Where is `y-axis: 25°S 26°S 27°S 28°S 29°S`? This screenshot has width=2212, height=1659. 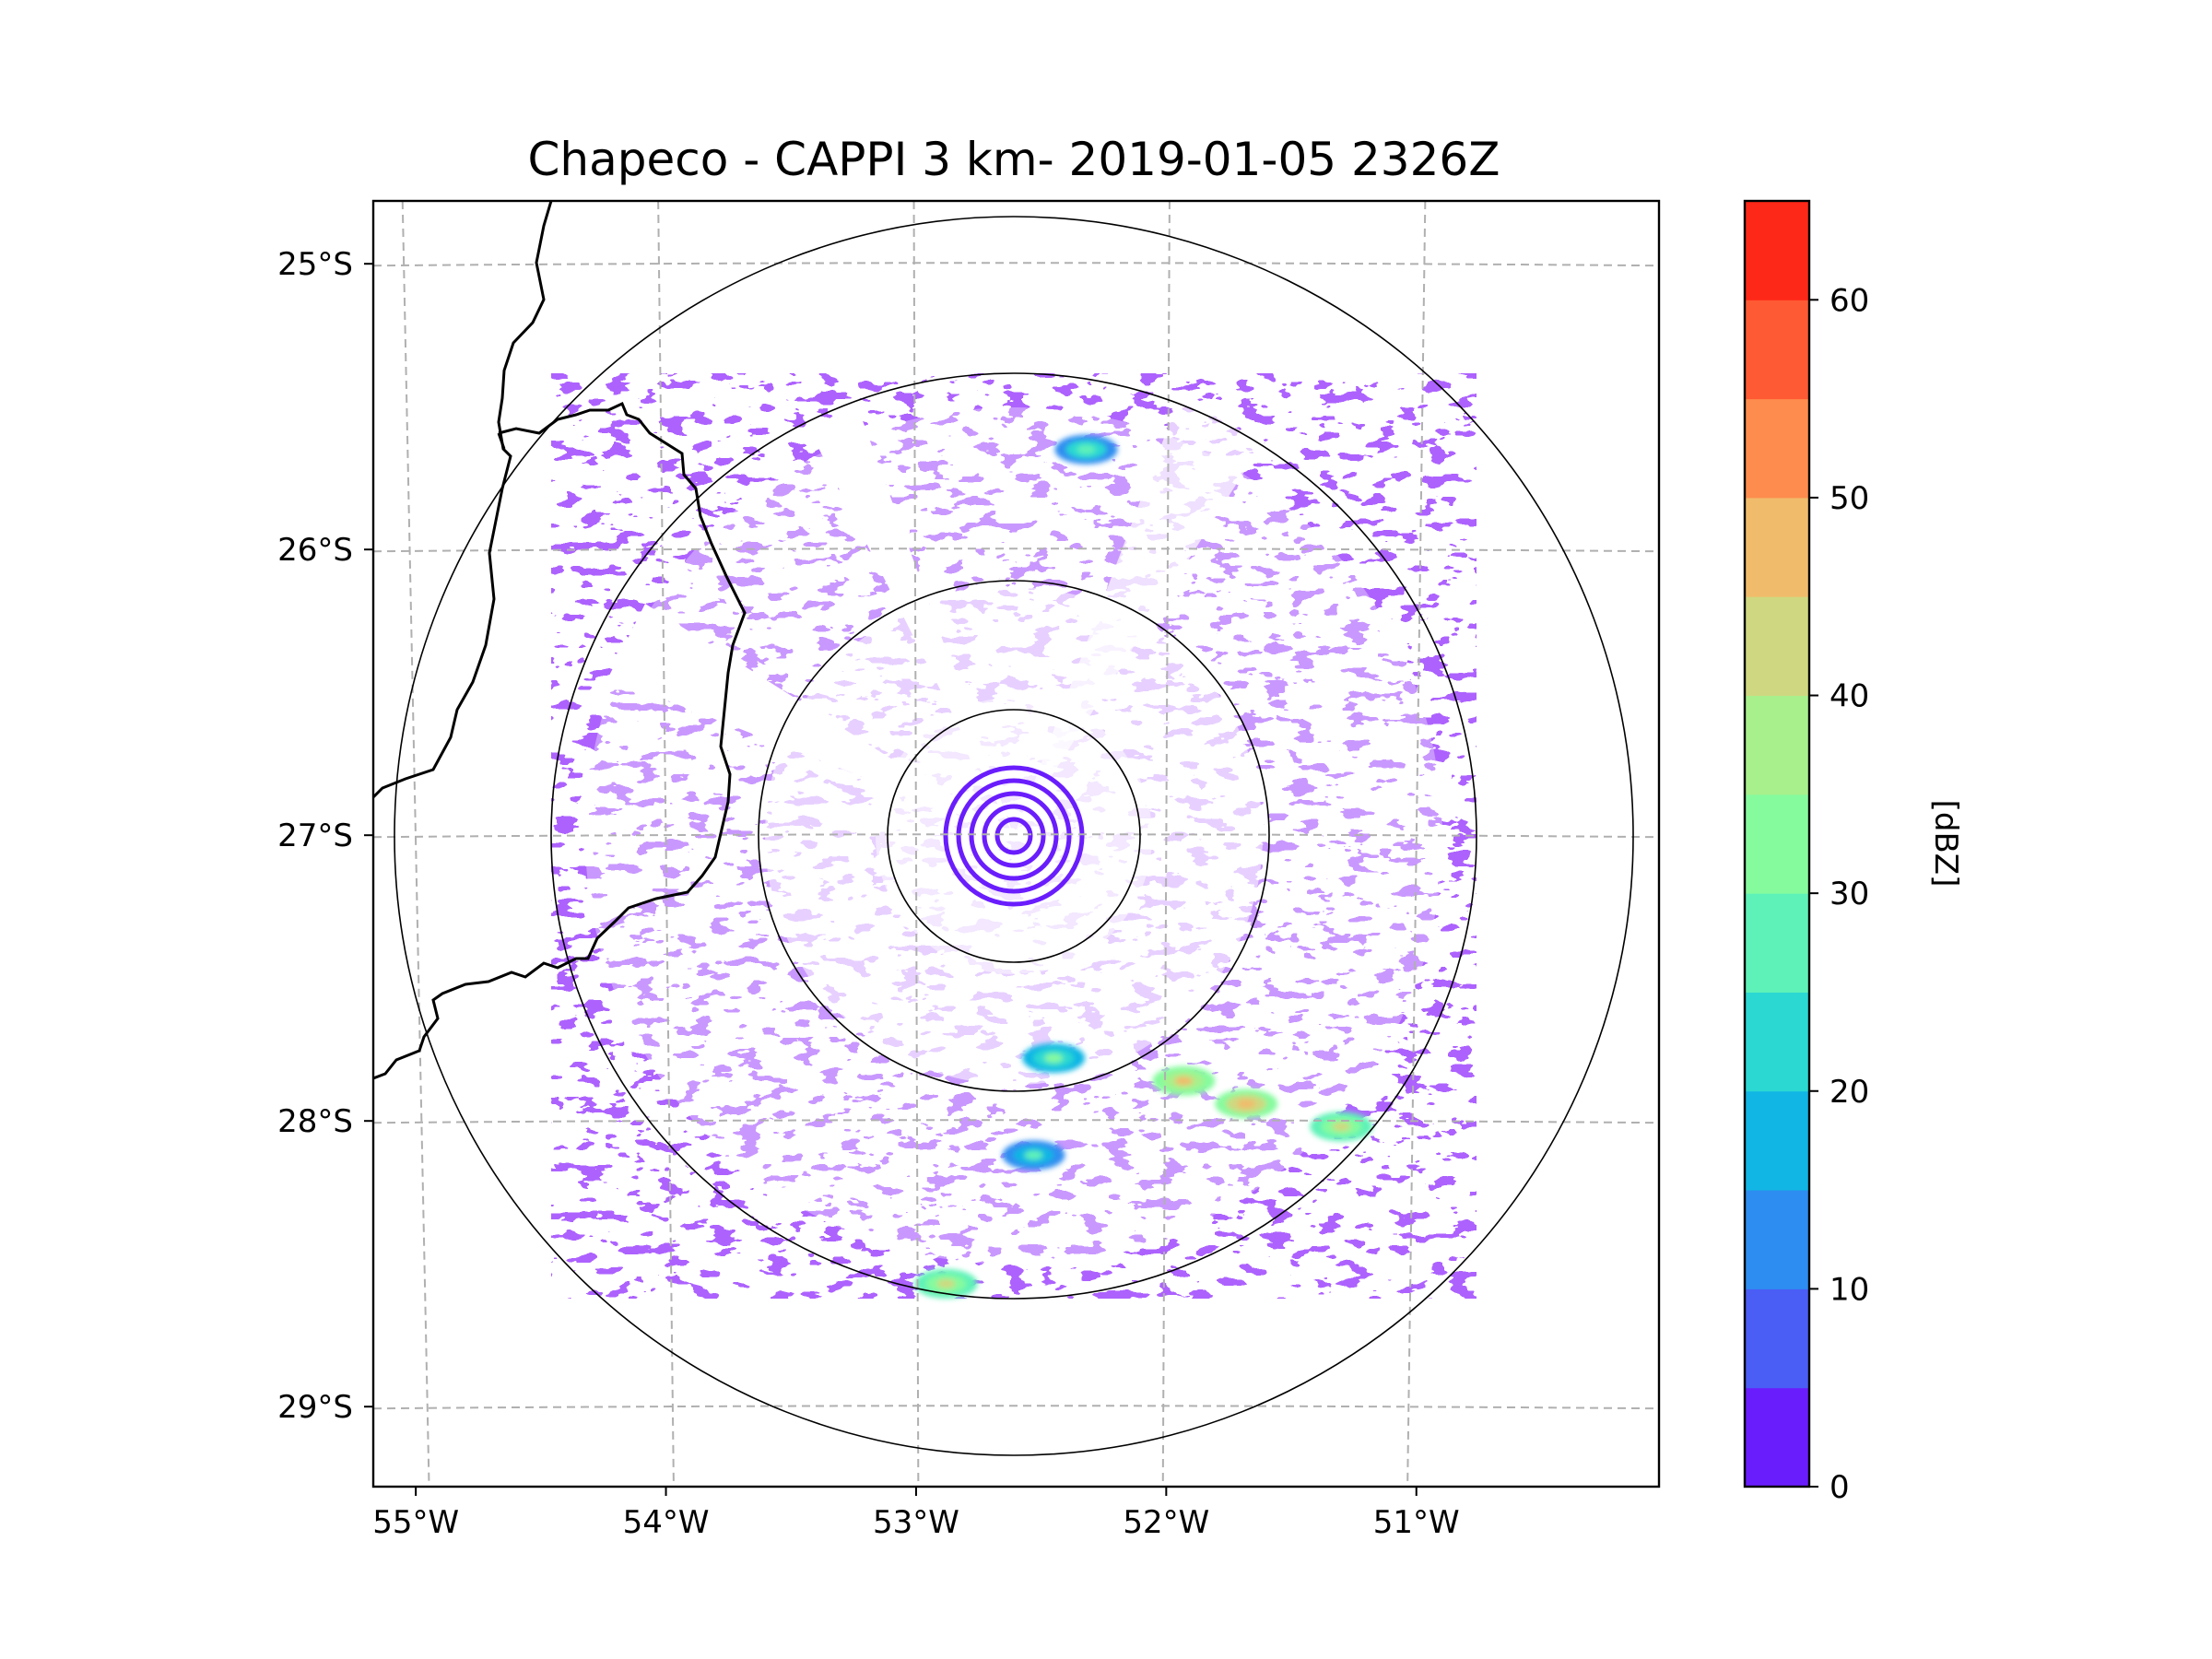 y-axis: 25°S 26°S 27°S 28°S 29°S is located at coordinates (325, 836).